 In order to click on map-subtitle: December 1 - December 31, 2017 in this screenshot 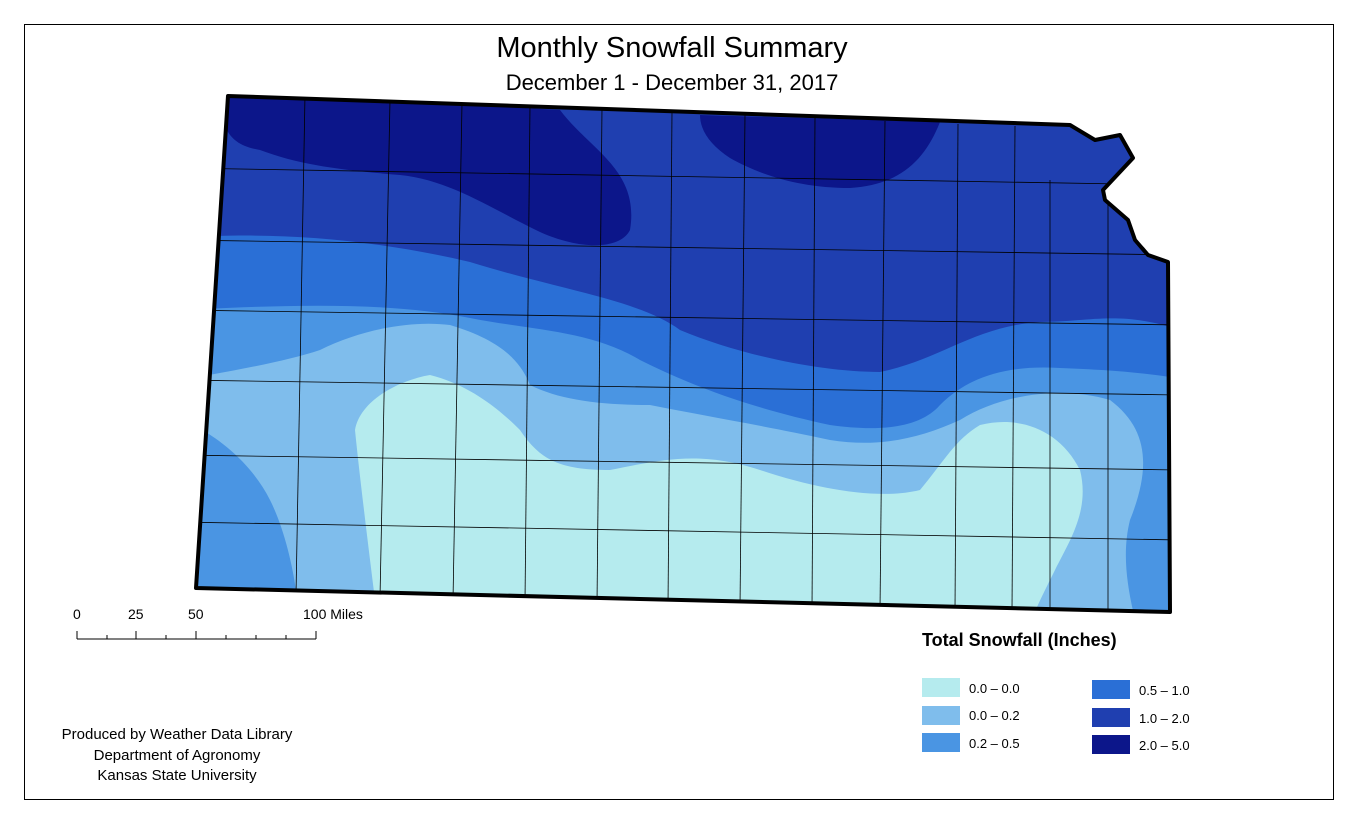, I will do `click(672, 82)`.